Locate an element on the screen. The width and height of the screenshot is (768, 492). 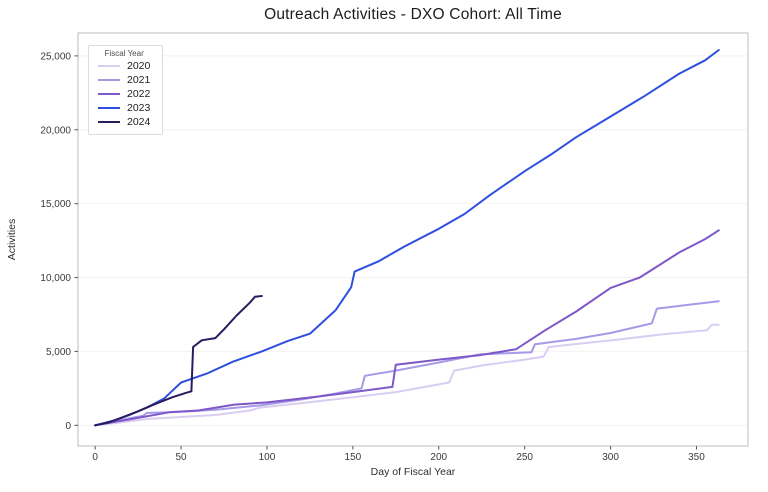
x-tick-label-300: 300 is located at coordinates (610, 457).